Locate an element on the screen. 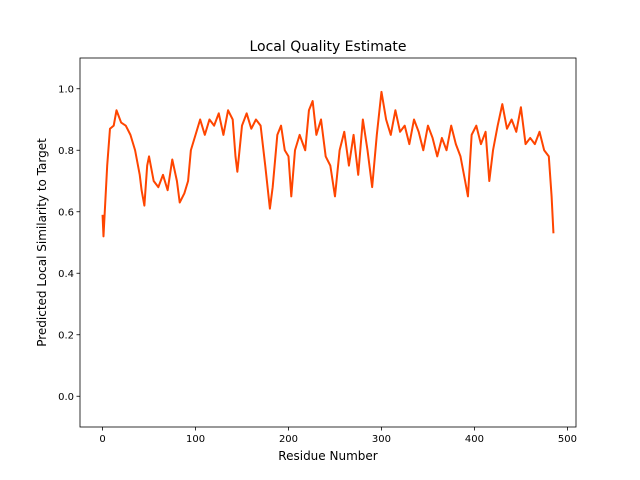 The image size is (640, 480). x-tick-label: 0 is located at coordinates (102, 439).